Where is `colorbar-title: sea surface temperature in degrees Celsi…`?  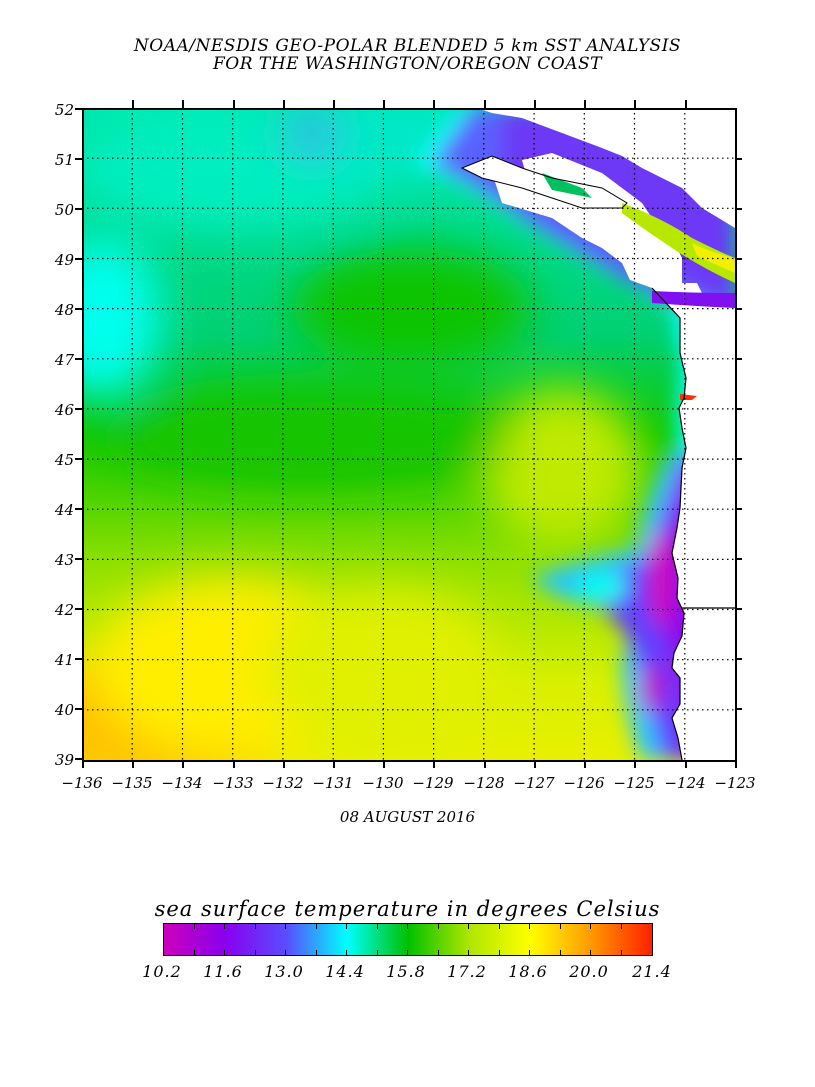
colorbar-title: sea surface temperature in degrees Celsi… is located at coordinates (407, 909).